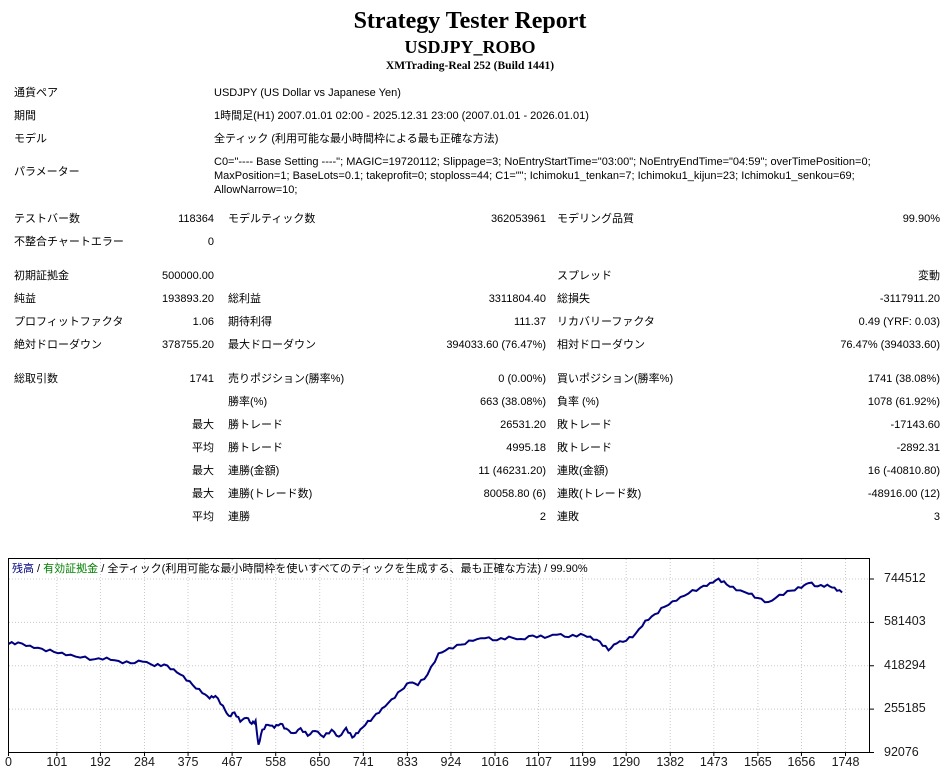 The height and width of the screenshot is (778, 940). What do you see at coordinates (8, 762) in the screenshot?
I see `x-axis-tick-label: 0` at bounding box center [8, 762].